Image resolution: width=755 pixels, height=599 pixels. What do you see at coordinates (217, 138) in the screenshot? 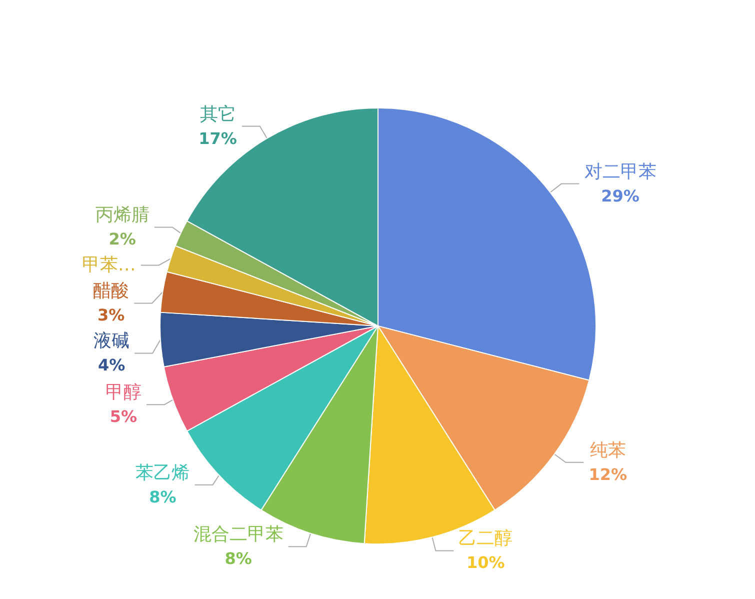
I see `data-label: 17%` at bounding box center [217, 138].